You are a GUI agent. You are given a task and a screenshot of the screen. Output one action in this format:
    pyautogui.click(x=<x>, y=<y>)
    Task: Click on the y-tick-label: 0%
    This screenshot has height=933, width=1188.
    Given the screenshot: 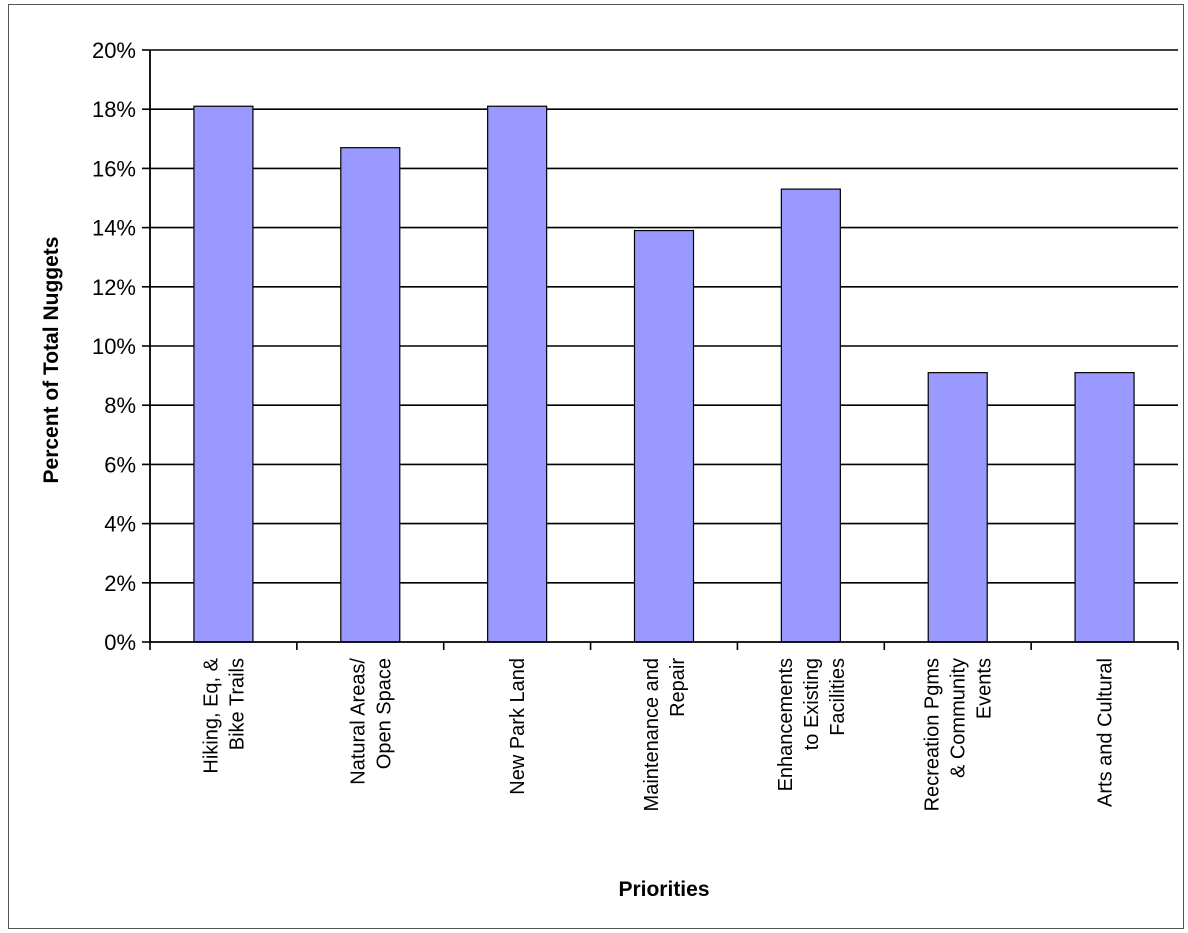 What is the action you would take?
    pyautogui.click(x=120, y=642)
    